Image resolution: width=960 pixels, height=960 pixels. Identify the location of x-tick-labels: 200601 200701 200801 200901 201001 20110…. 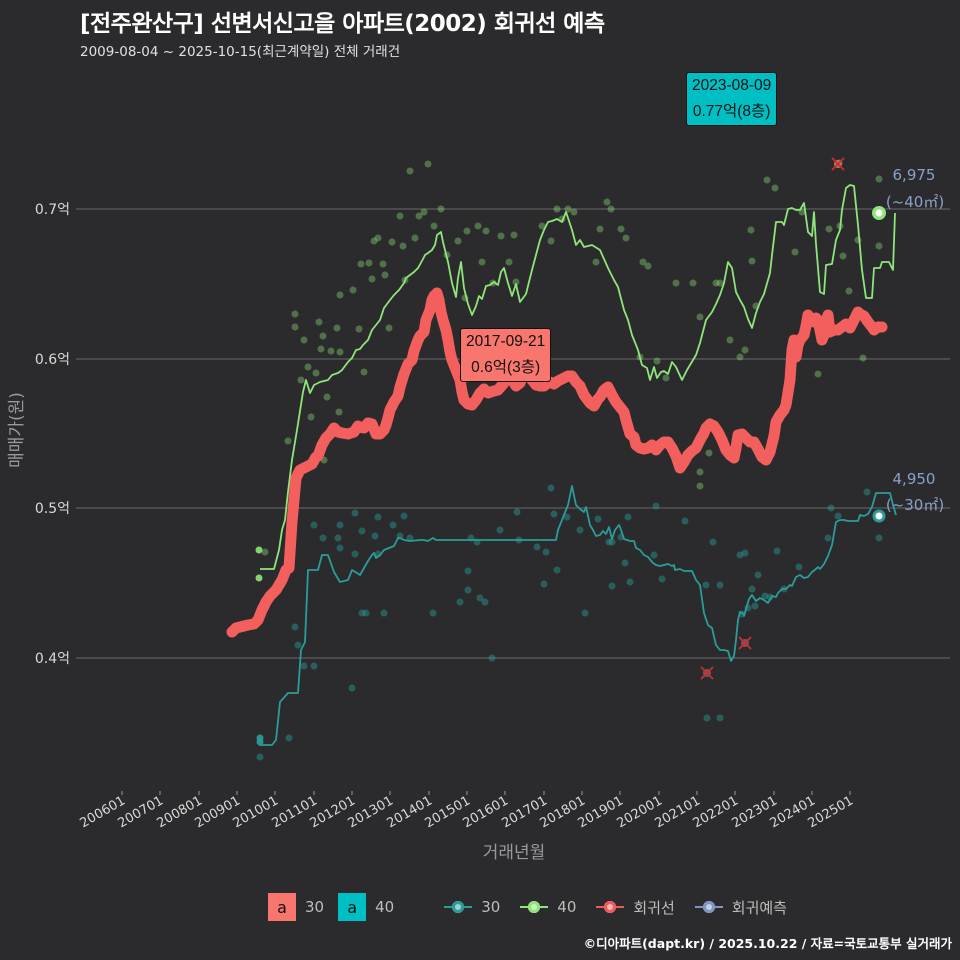
(467, 828).